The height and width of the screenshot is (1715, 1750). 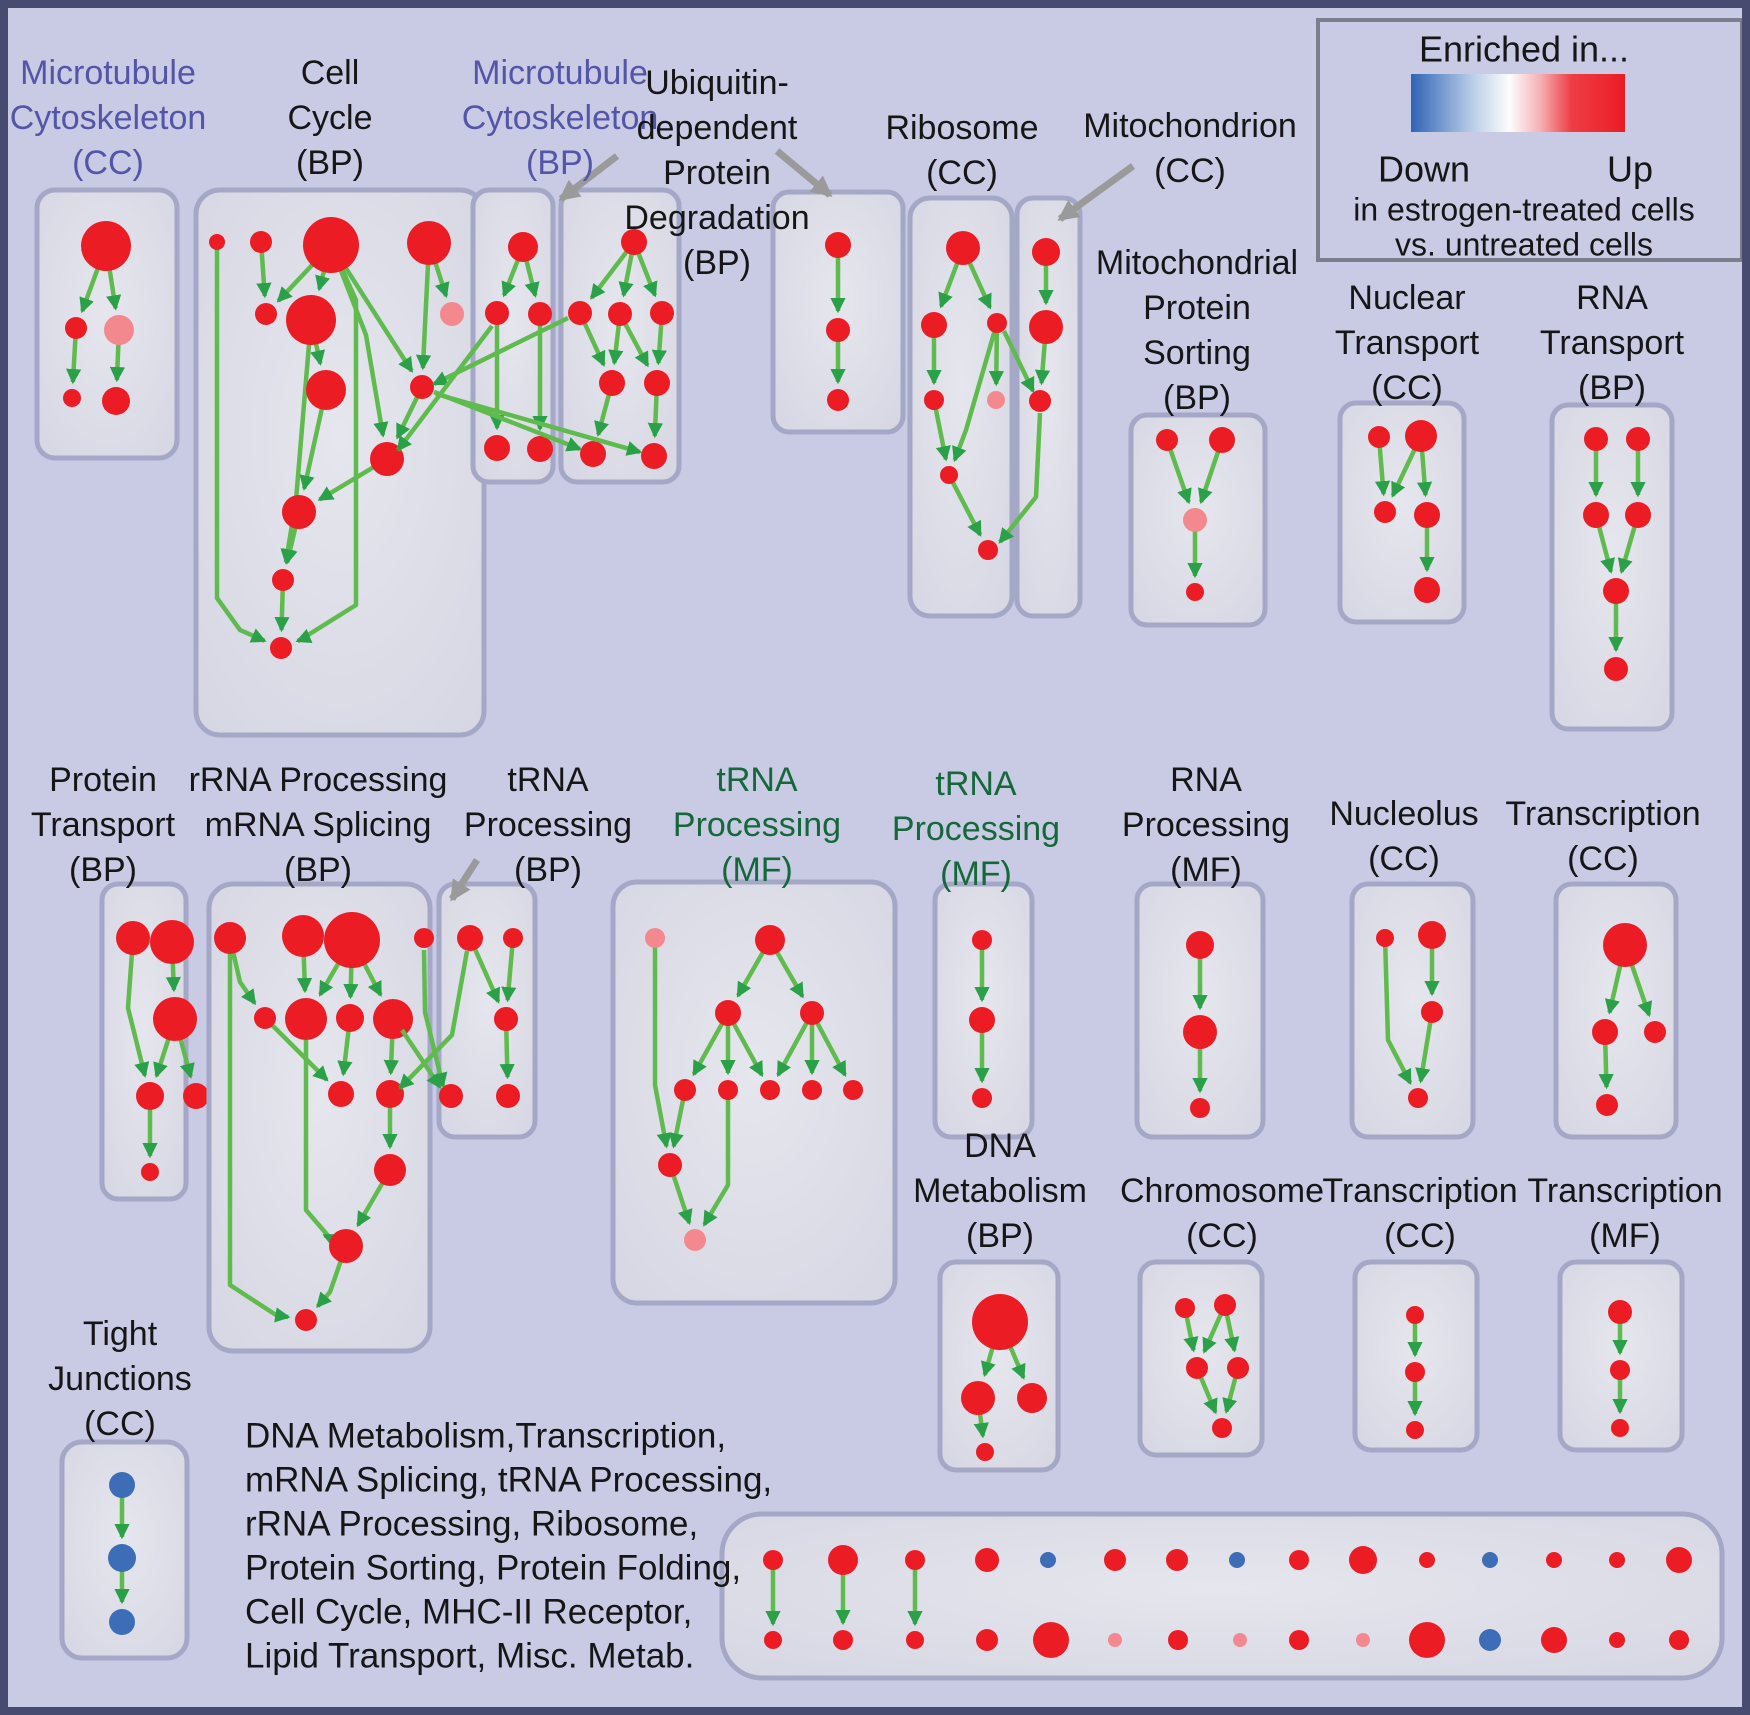 I want to click on cluster-label-line: Degradation, so click(x=716, y=218).